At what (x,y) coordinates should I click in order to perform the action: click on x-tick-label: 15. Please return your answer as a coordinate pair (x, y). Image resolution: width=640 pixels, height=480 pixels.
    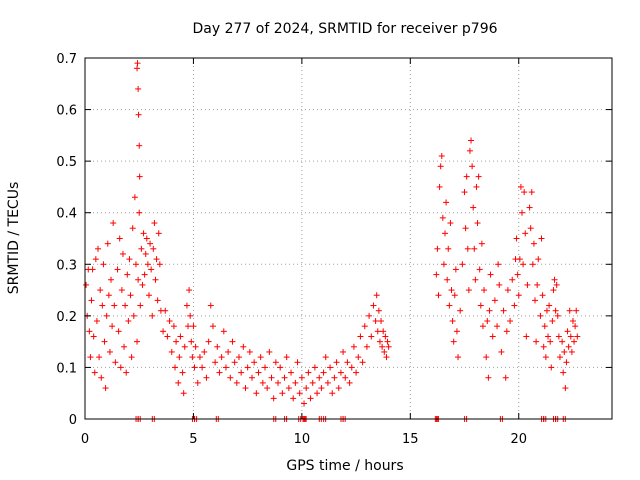
    Looking at the image, I should click on (410, 439).